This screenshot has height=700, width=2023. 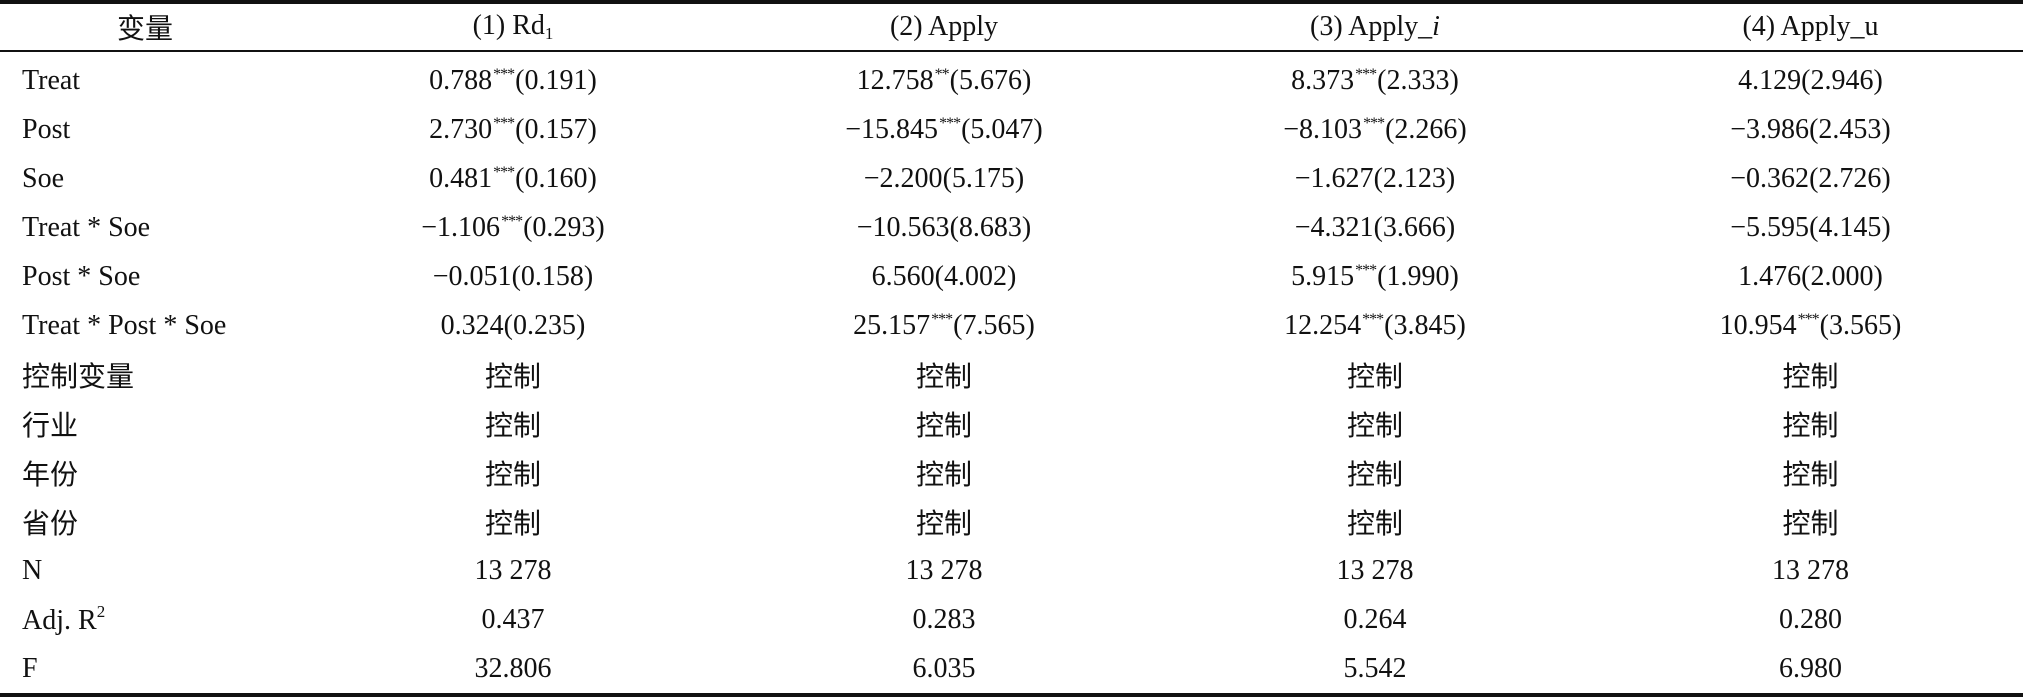 I want to click on value-cell: 25.157***(7.565), so click(x=944, y=325).